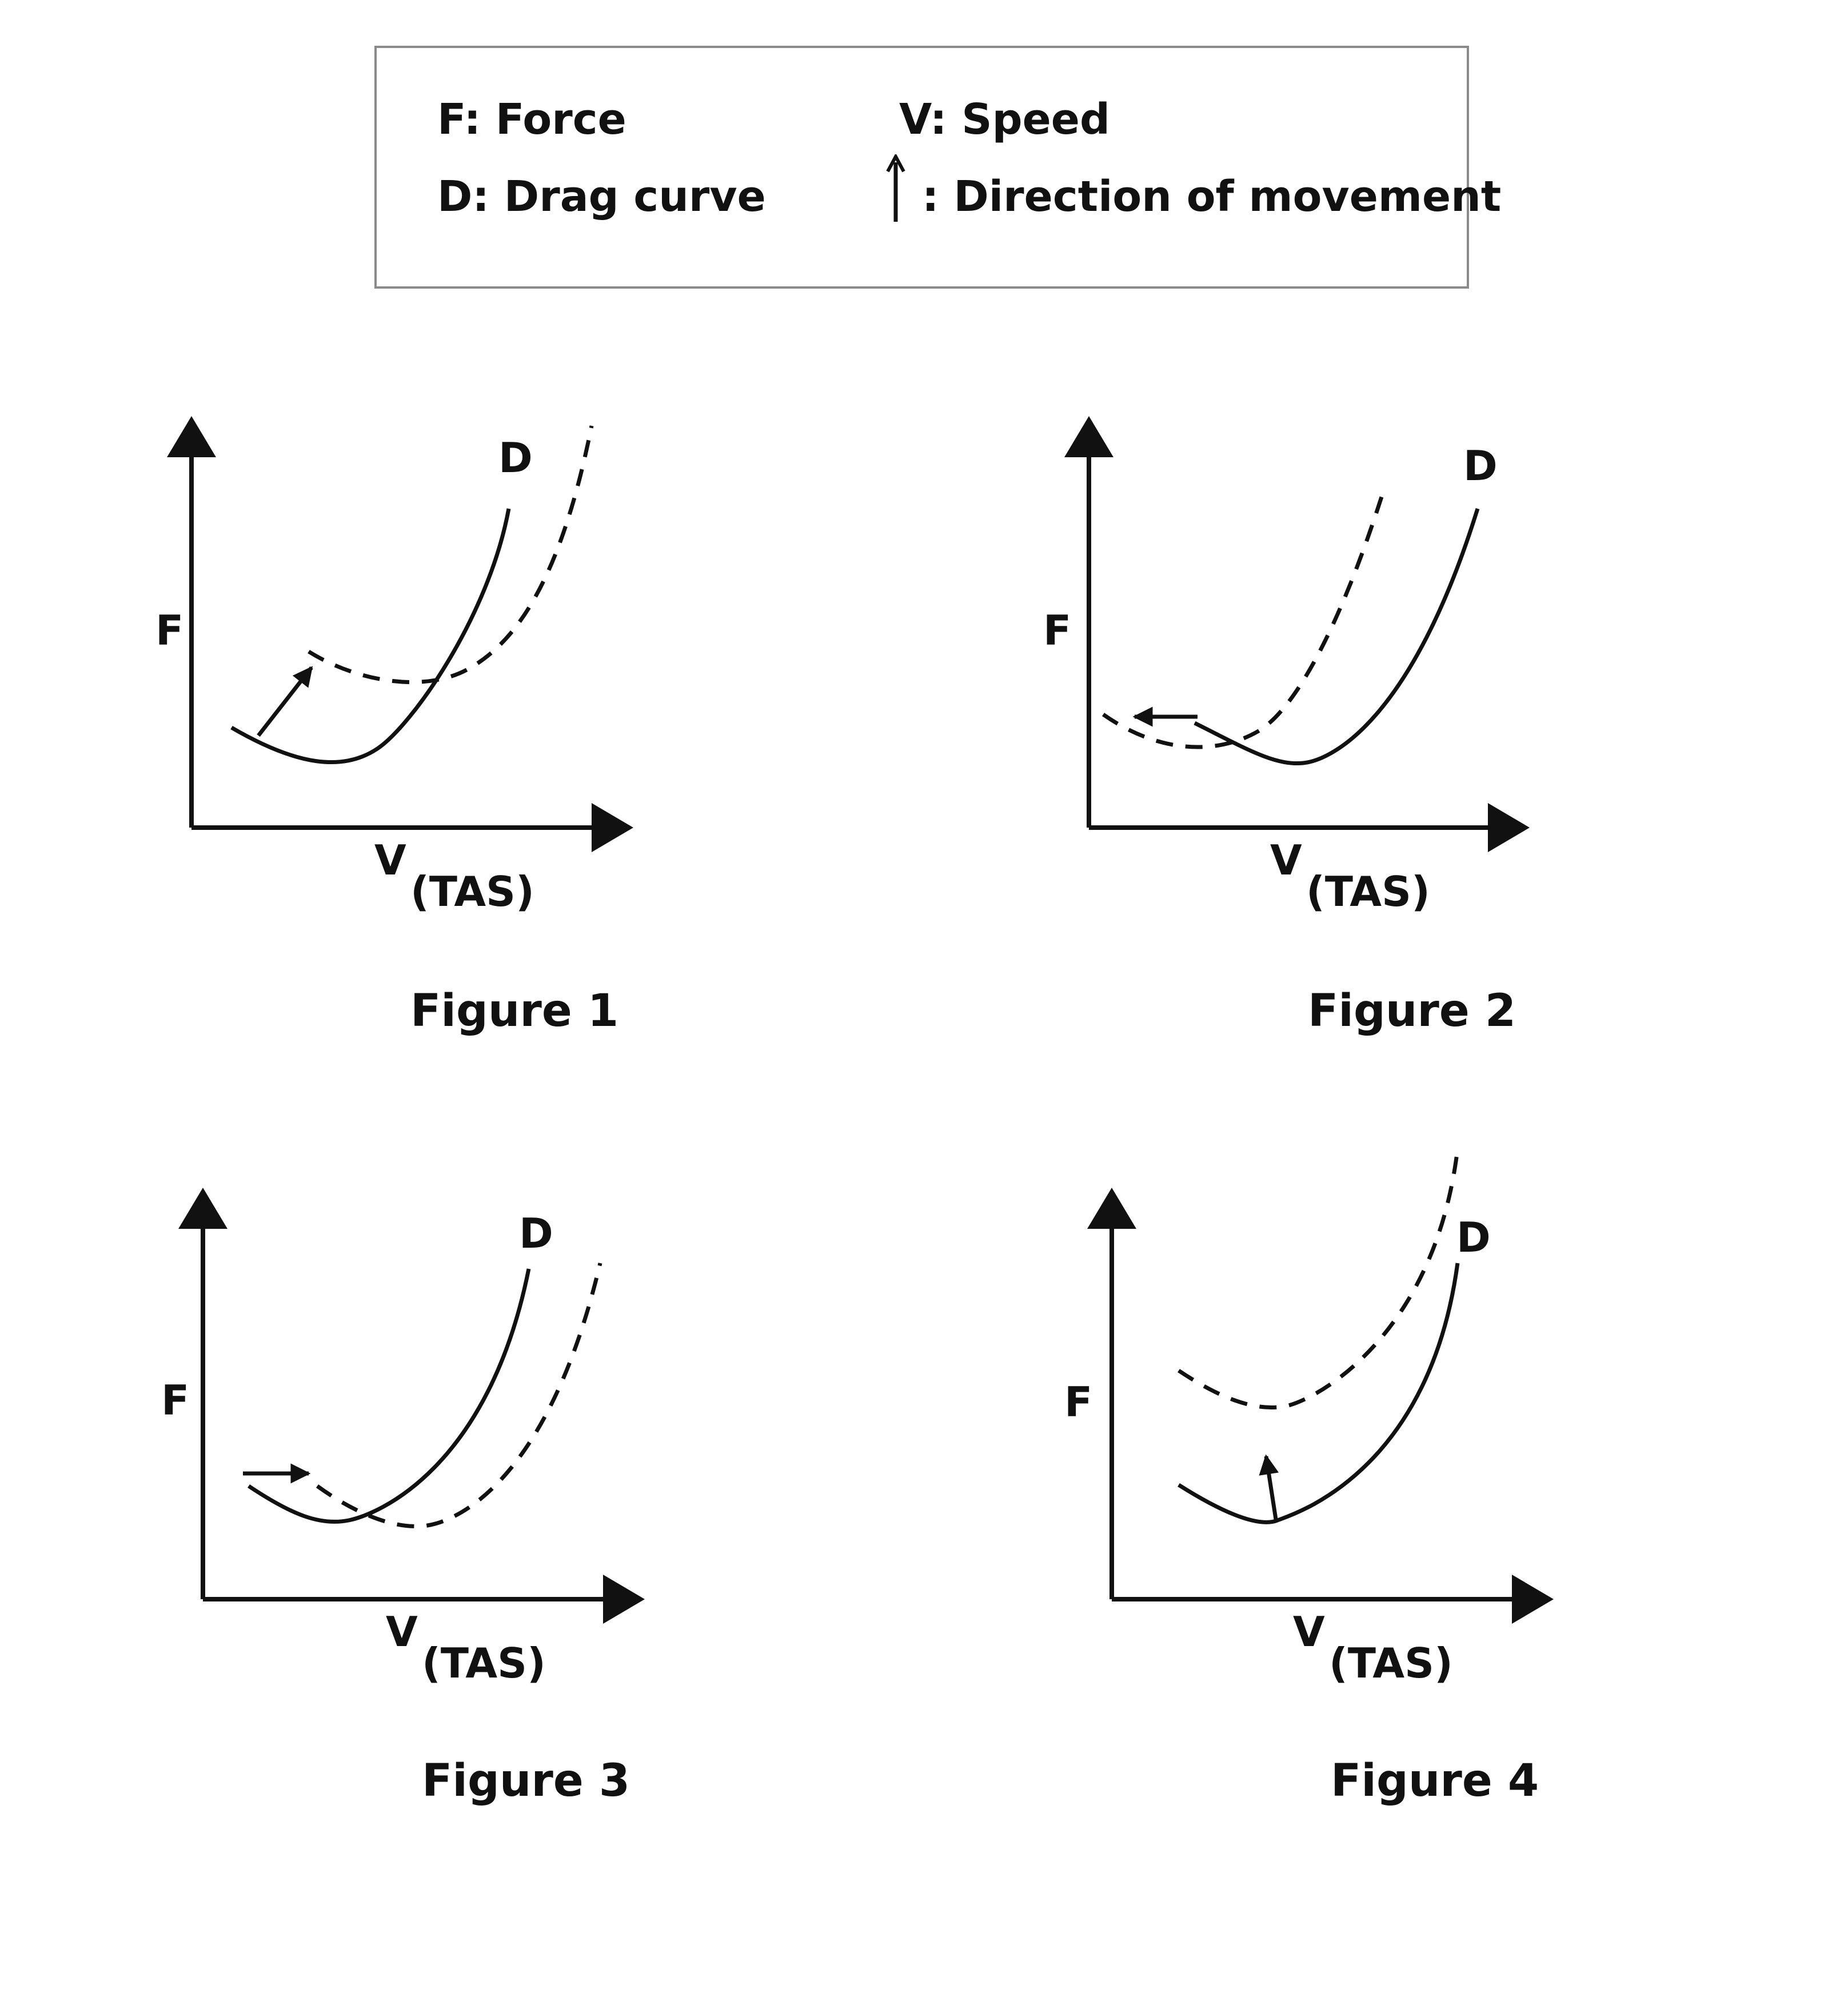 The image size is (1848, 1997). What do you see at coordinates (531, 119) in the screenshot?
I see `legend-force: F: Force` at bounding box center [531, 119].